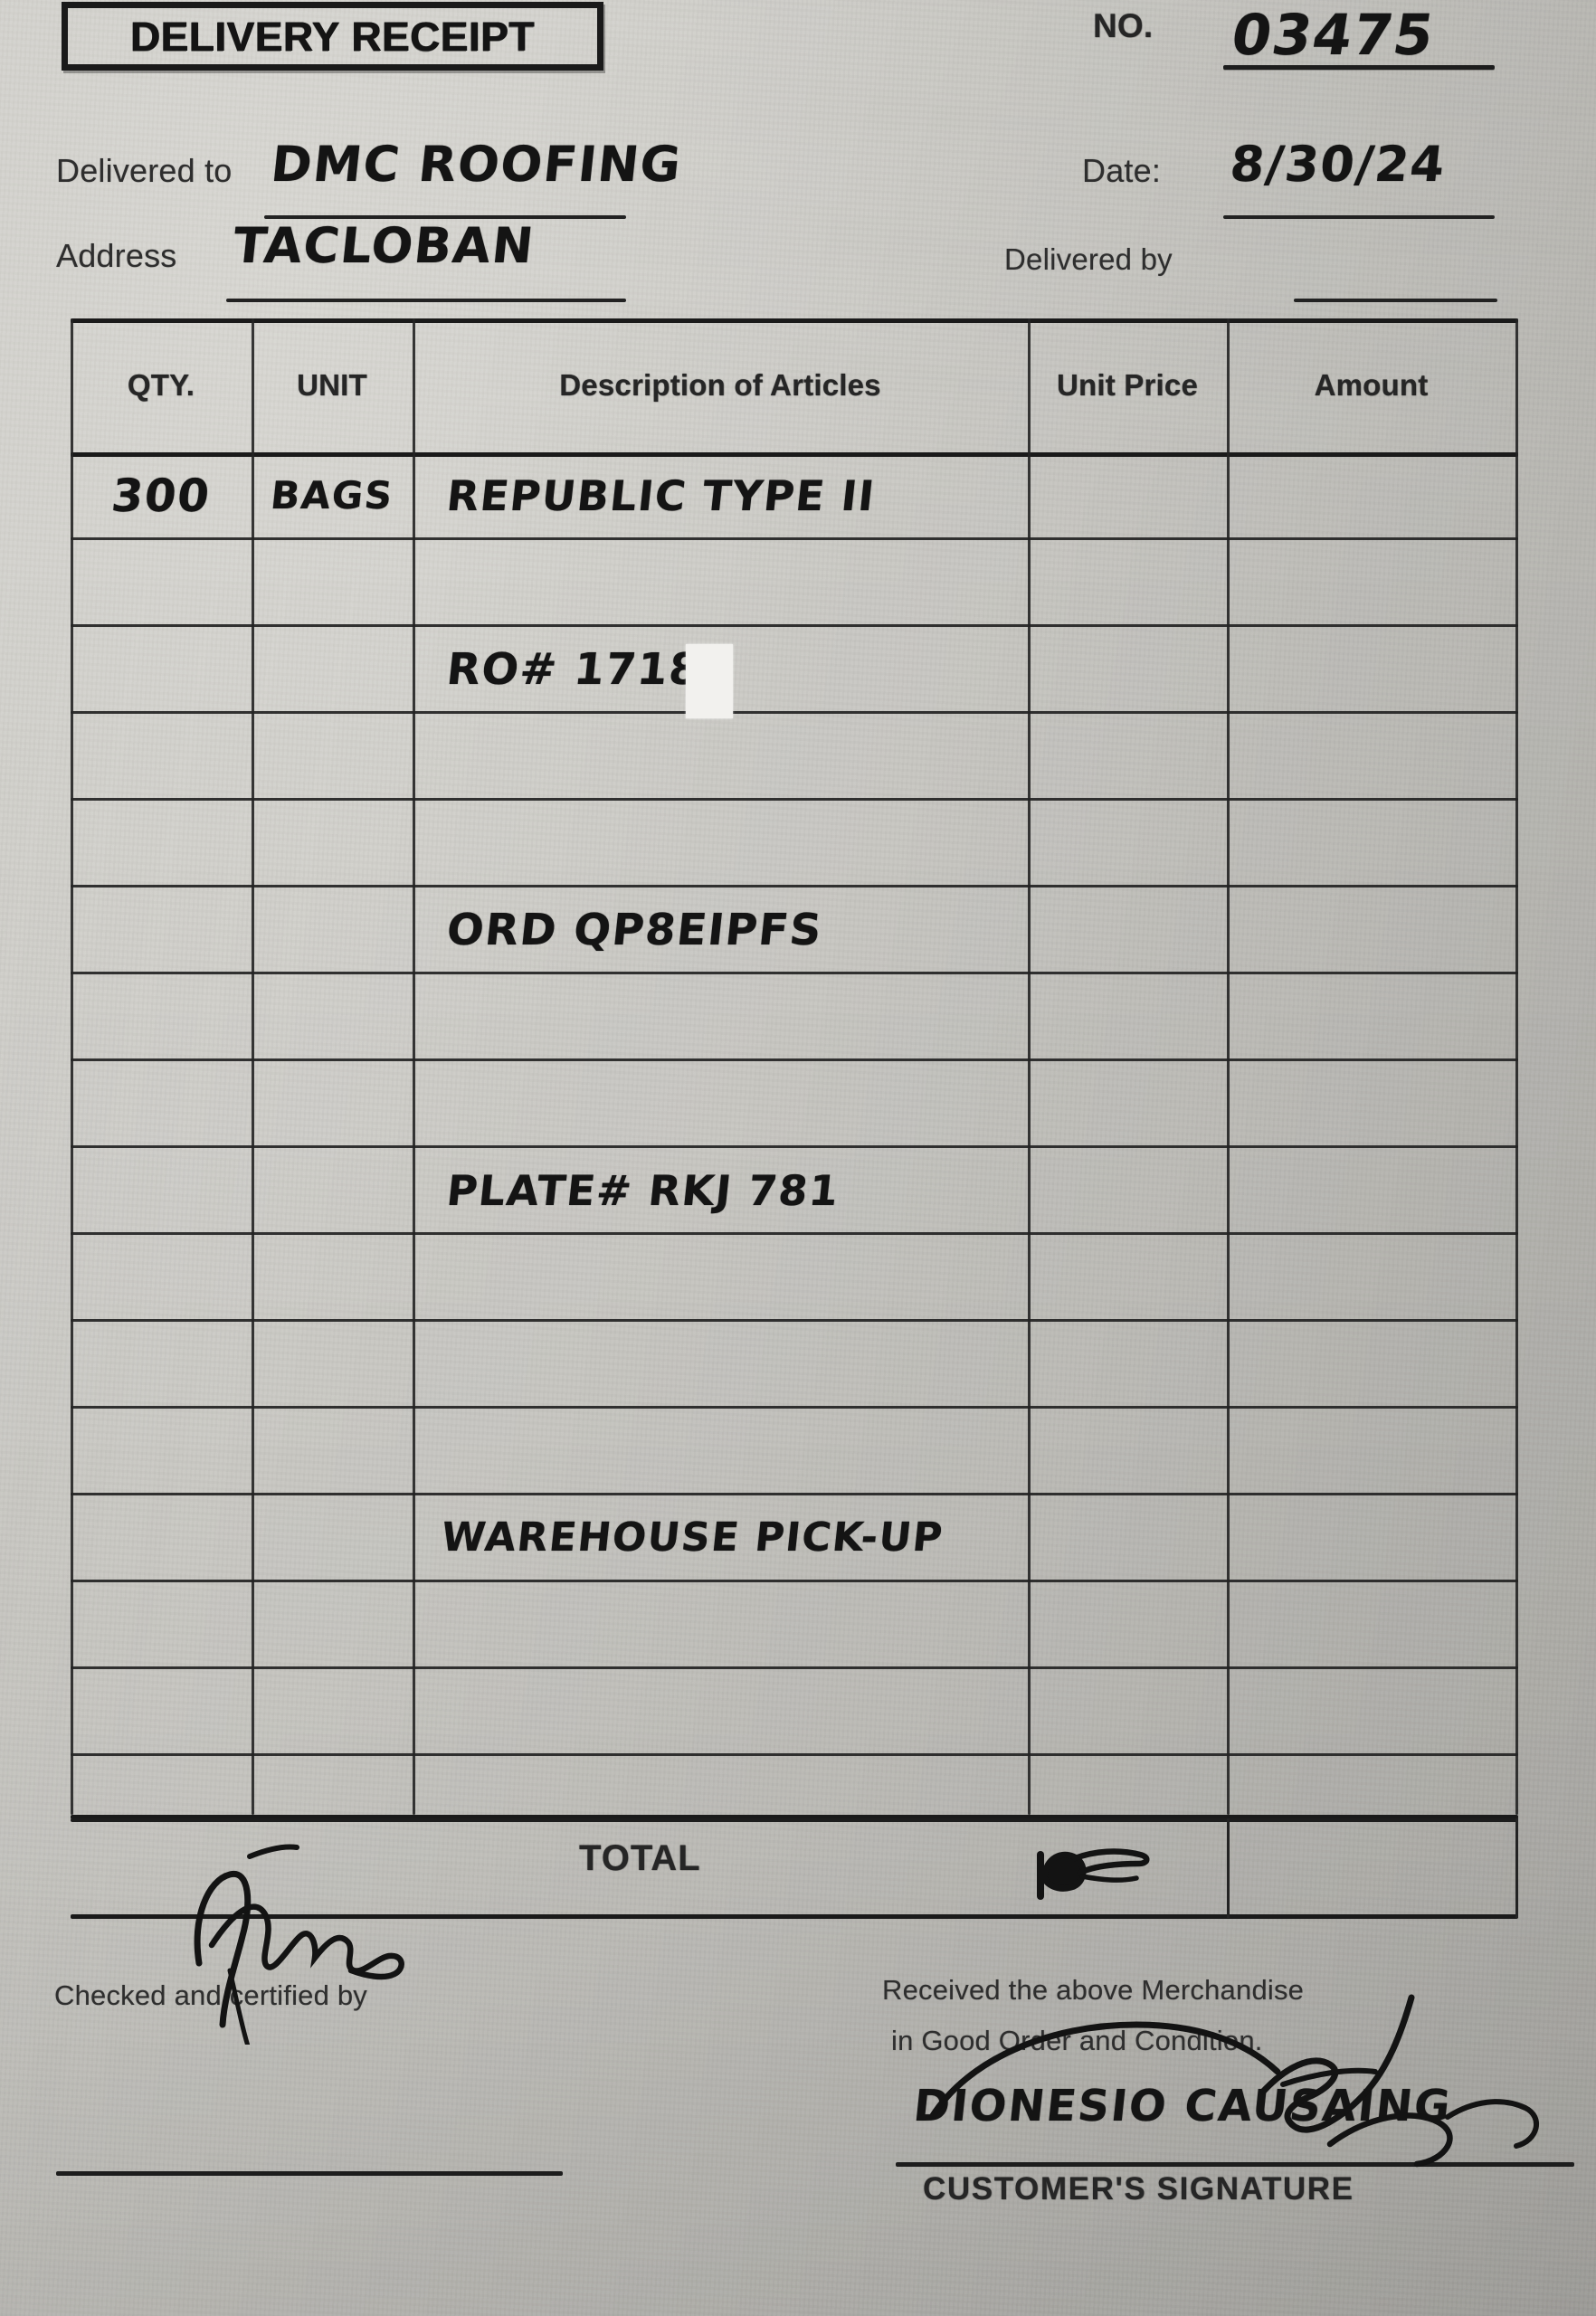 This screenshot has width=1596, height=2316. Describe the element at coordinates (1127, 384) in the screenshot. I see `column-header-unit-price: Unit Price` at that location.